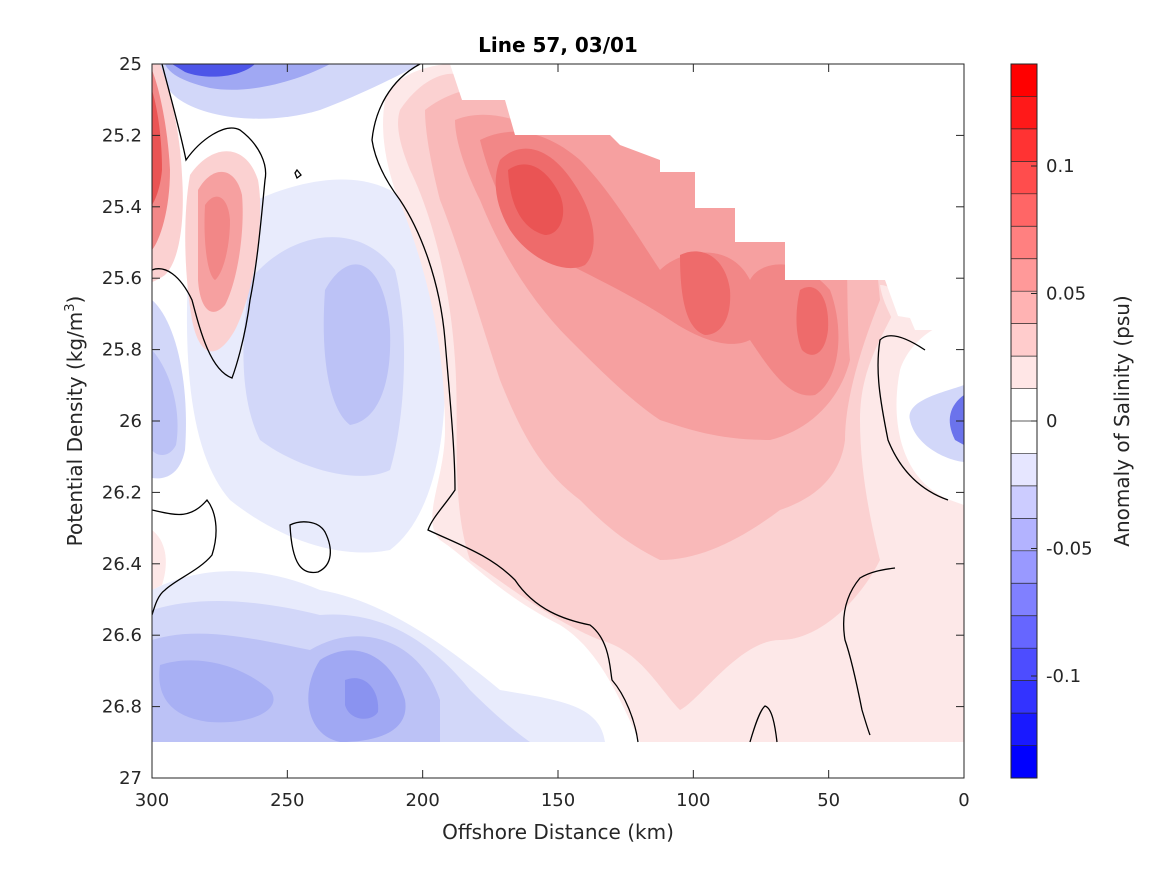 The width and height of the screenshot is (1167, 875). What do you see at coordinates (558, 45) in the screenshot?
I see `chart-title: Line 57, 03/01` at bounding box center [558, 45].